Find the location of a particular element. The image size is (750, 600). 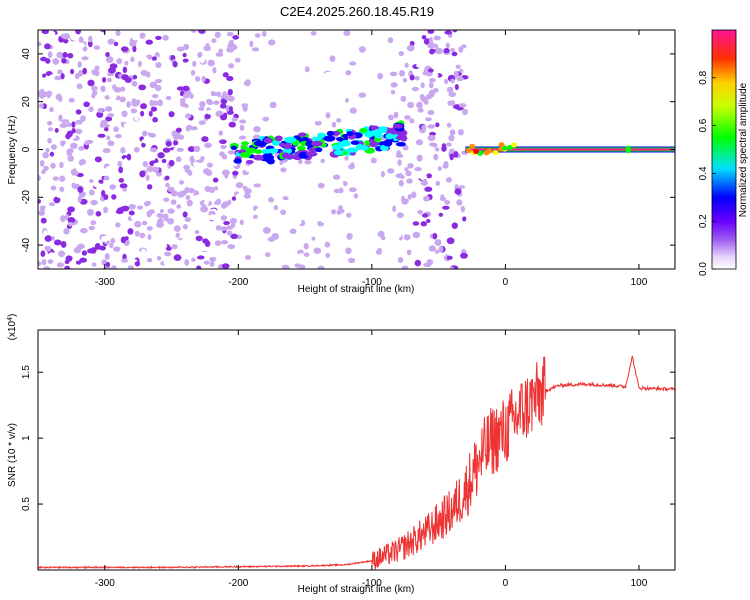

snr-xtick-label: -300 is located at coordinates (105, 583).